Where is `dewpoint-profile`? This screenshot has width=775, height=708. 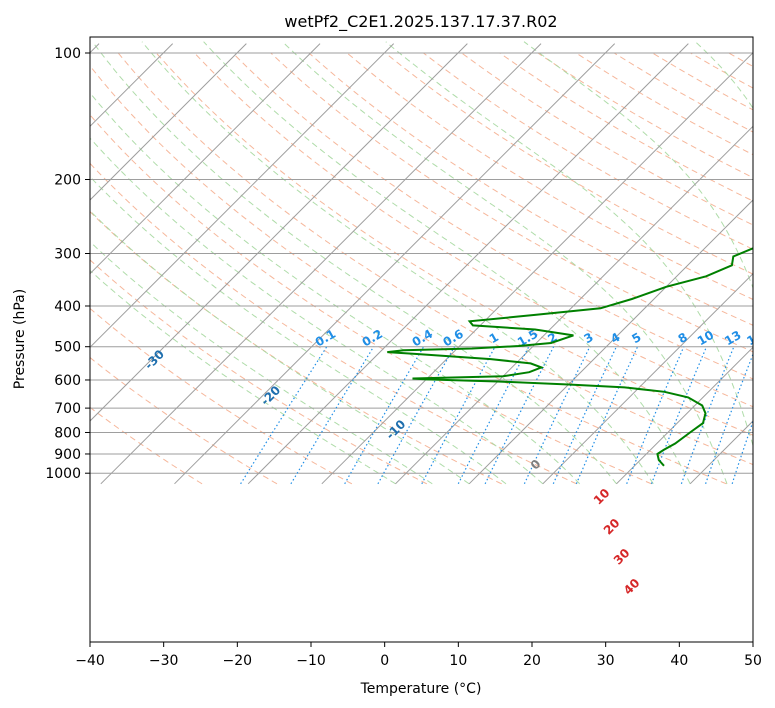 dewpoint-profile is located at coordinates (570, 357).